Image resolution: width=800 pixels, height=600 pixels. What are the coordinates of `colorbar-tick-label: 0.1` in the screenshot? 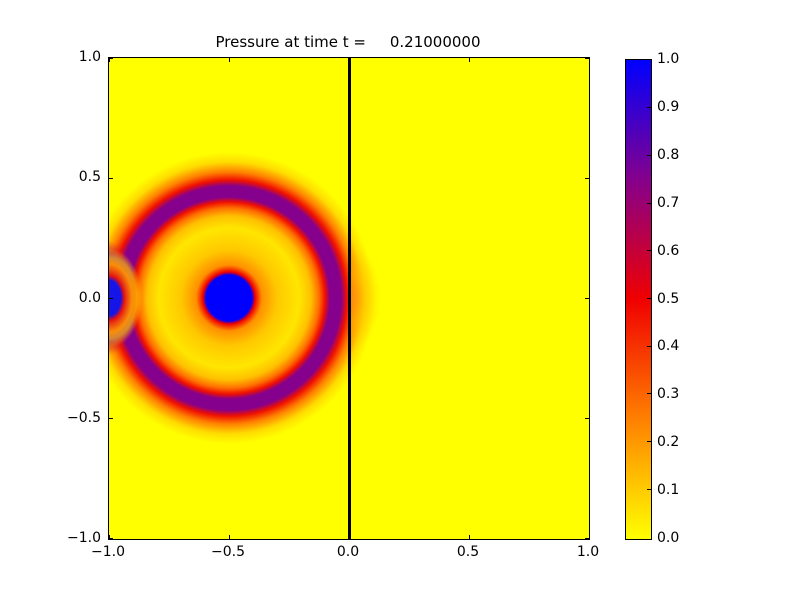 It's located at (668, 490).